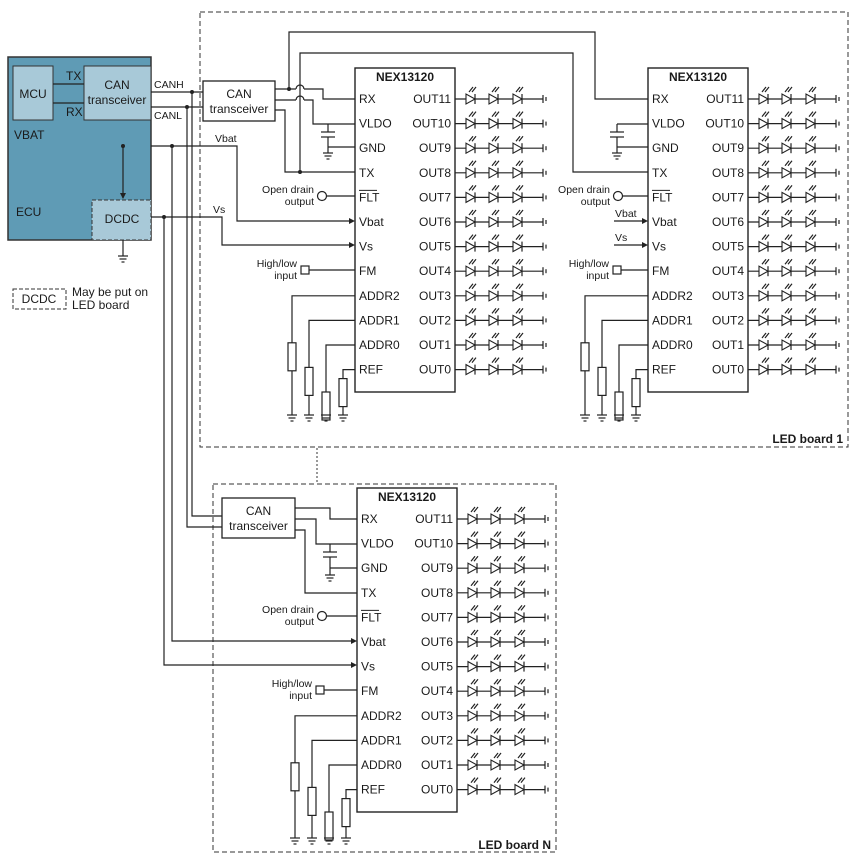 This screenshot has height=858, width=850. Describe the element at coordinates (238, 94) in the screenshot. I see `transceiver-label: CAN` at that location.